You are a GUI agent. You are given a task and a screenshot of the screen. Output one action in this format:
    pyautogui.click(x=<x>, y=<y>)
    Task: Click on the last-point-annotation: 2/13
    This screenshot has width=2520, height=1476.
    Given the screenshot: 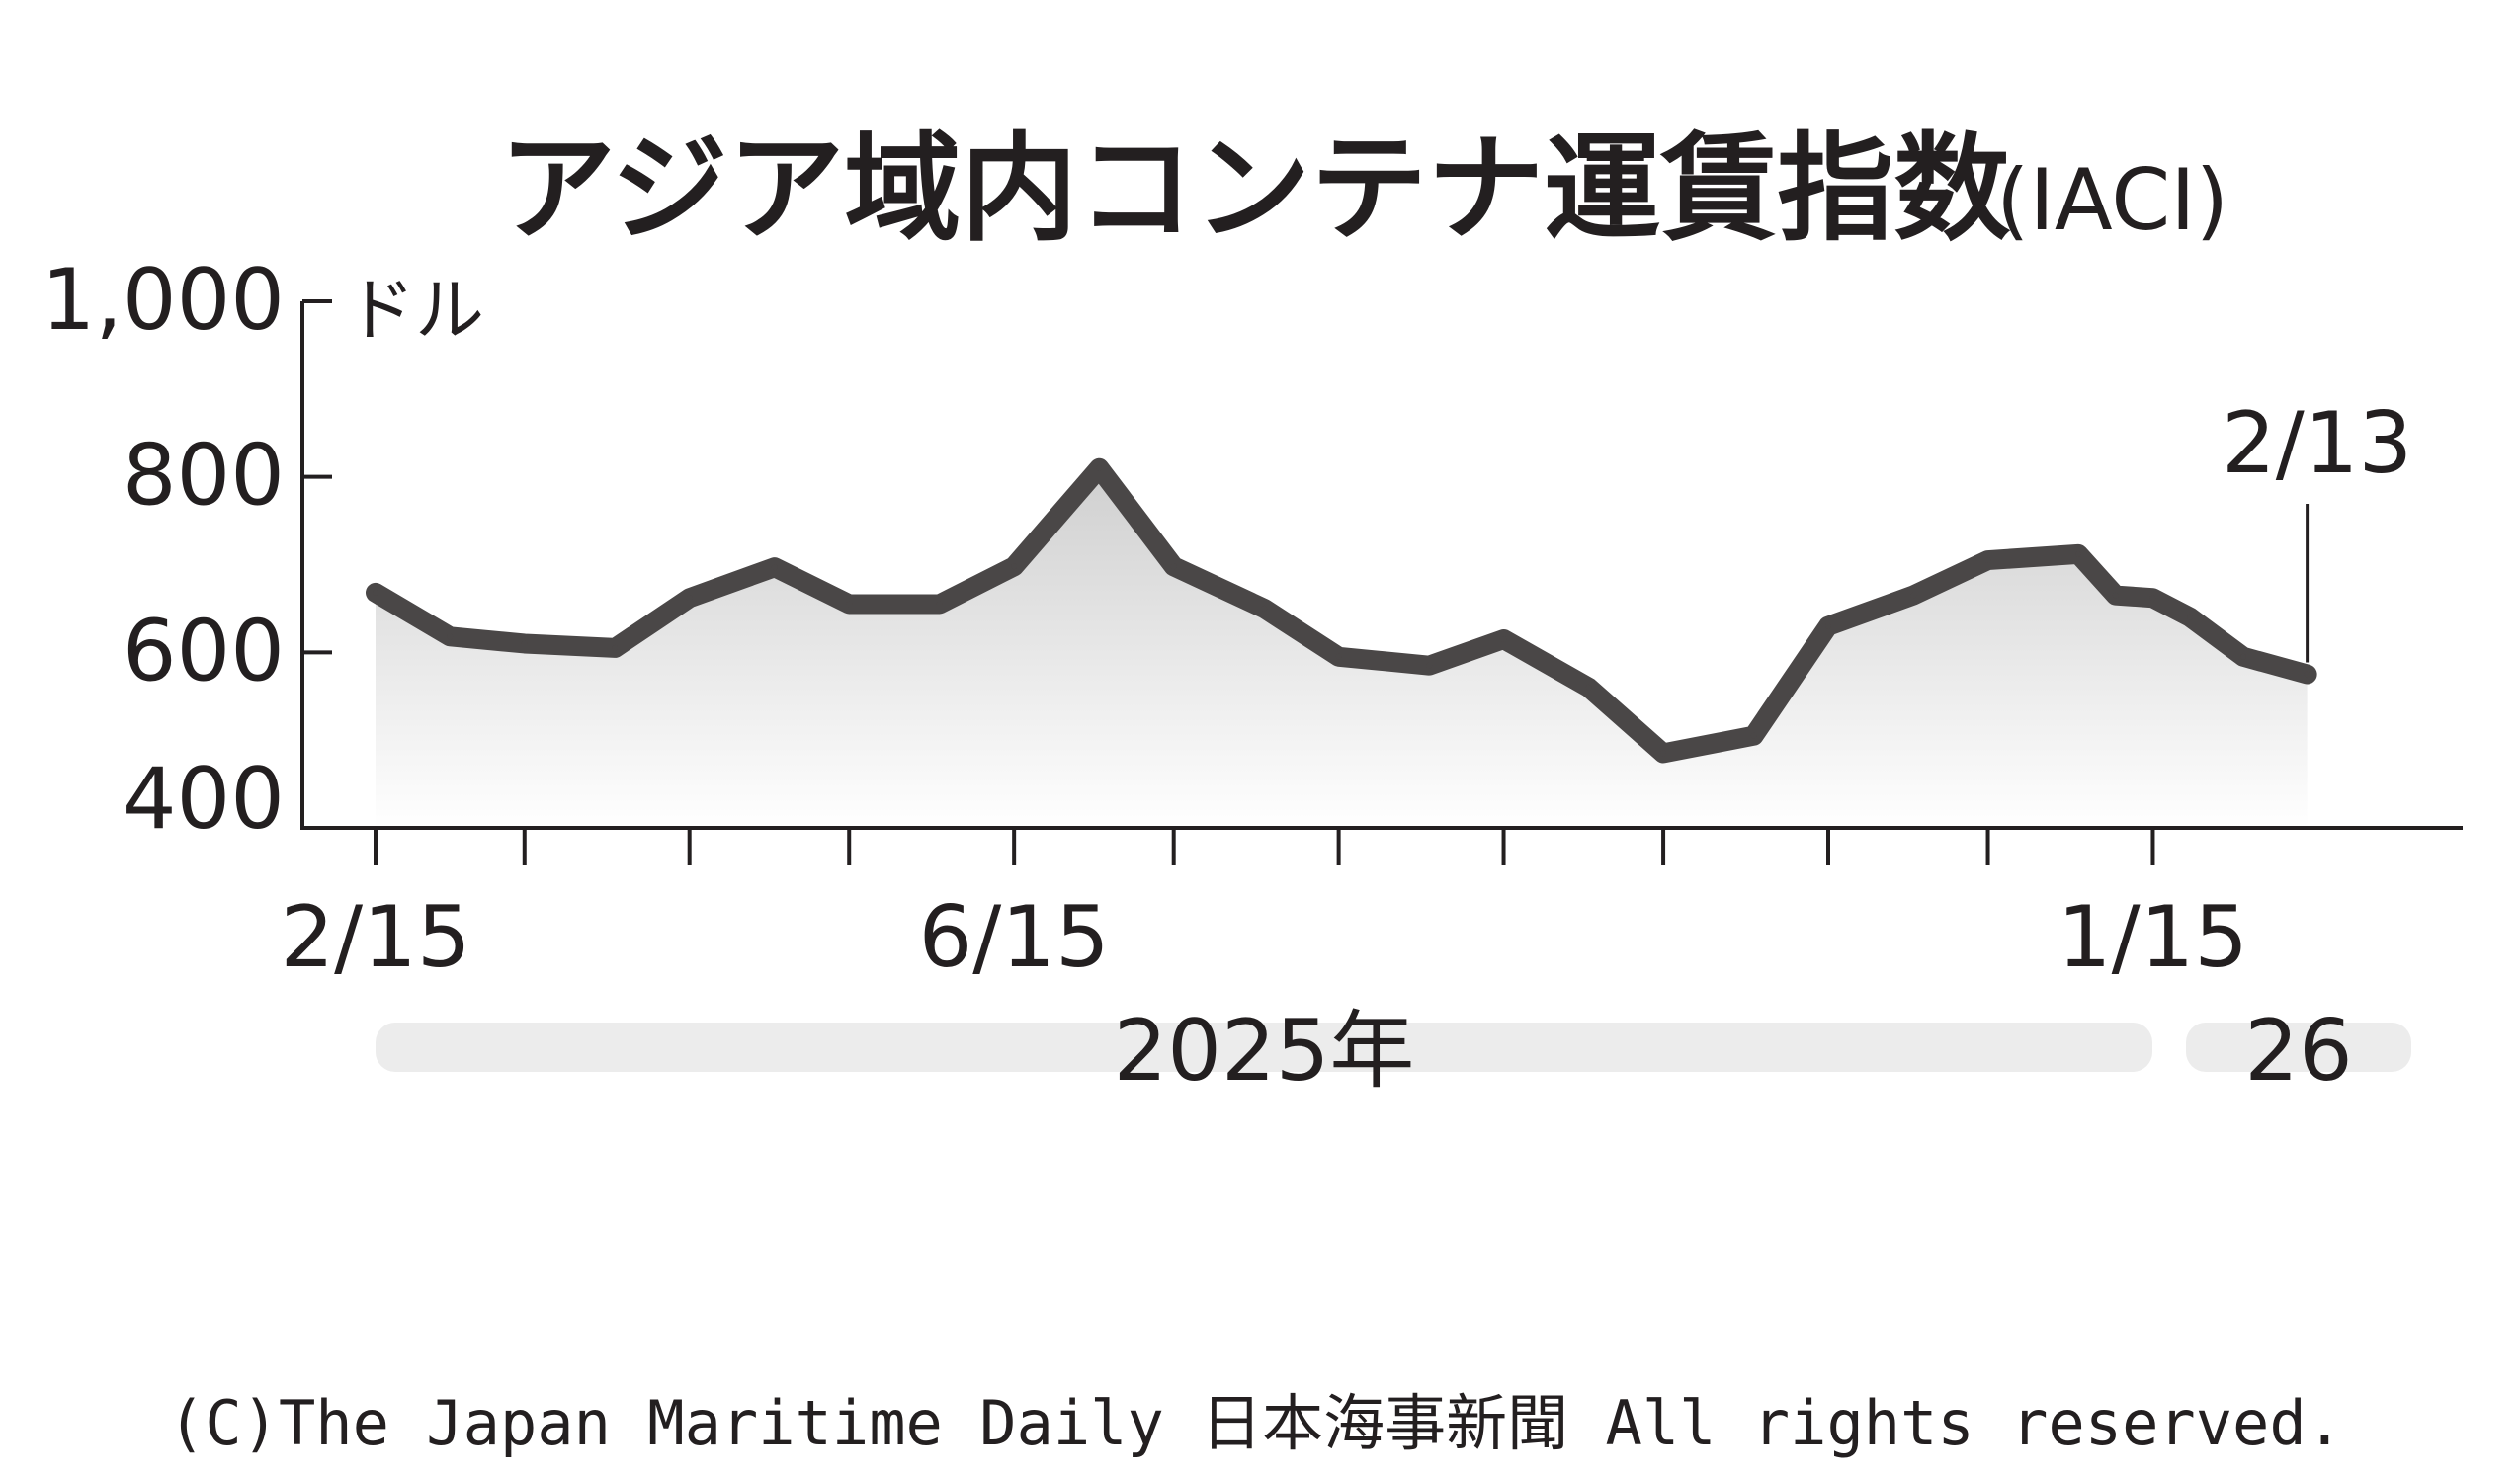 What is the action you would take?
    pyautogui.click(x=2317, y=528)
    